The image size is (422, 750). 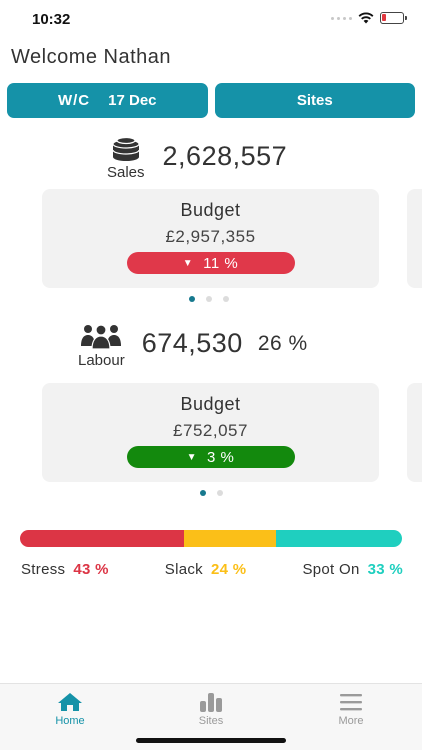 I want to click on labour-metric: Labour 674,530 26 %, so click(x=193, y=345).